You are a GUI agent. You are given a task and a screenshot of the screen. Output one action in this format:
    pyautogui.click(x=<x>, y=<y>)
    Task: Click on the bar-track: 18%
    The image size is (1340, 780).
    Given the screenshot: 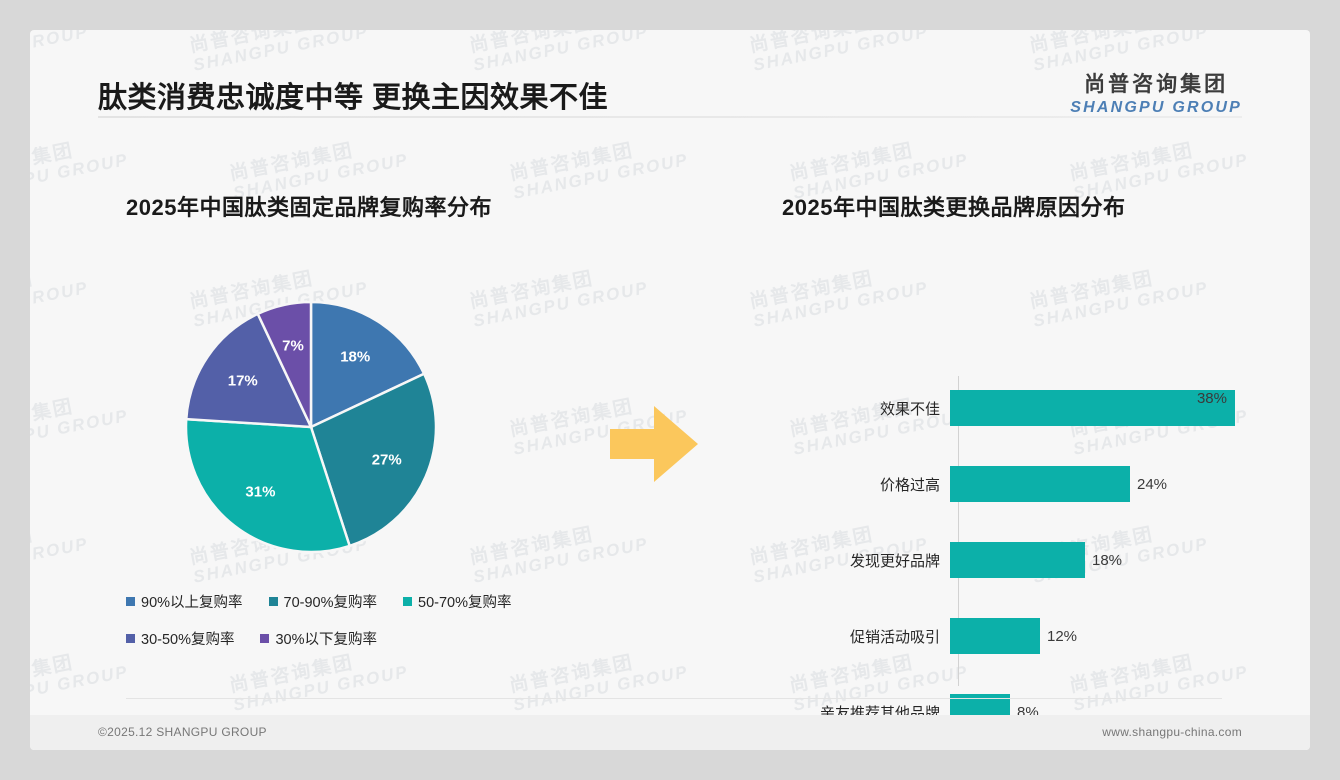 What is the action you would take?
    pyautogui.click(x=1036, y=560)
    